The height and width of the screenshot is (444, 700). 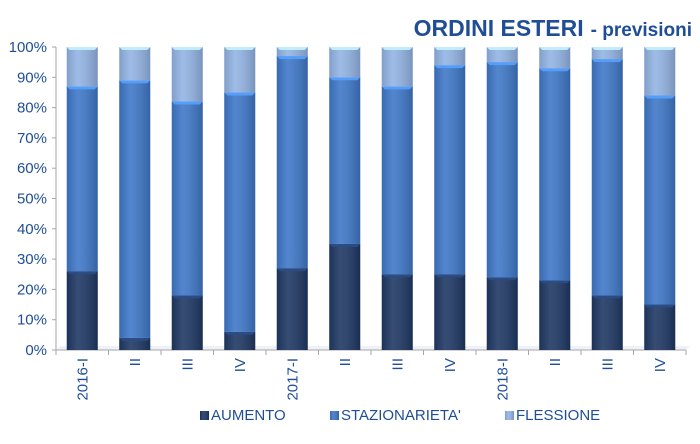 I want to click on x-tick-label: 2018-I, so click(x=502, y=379).